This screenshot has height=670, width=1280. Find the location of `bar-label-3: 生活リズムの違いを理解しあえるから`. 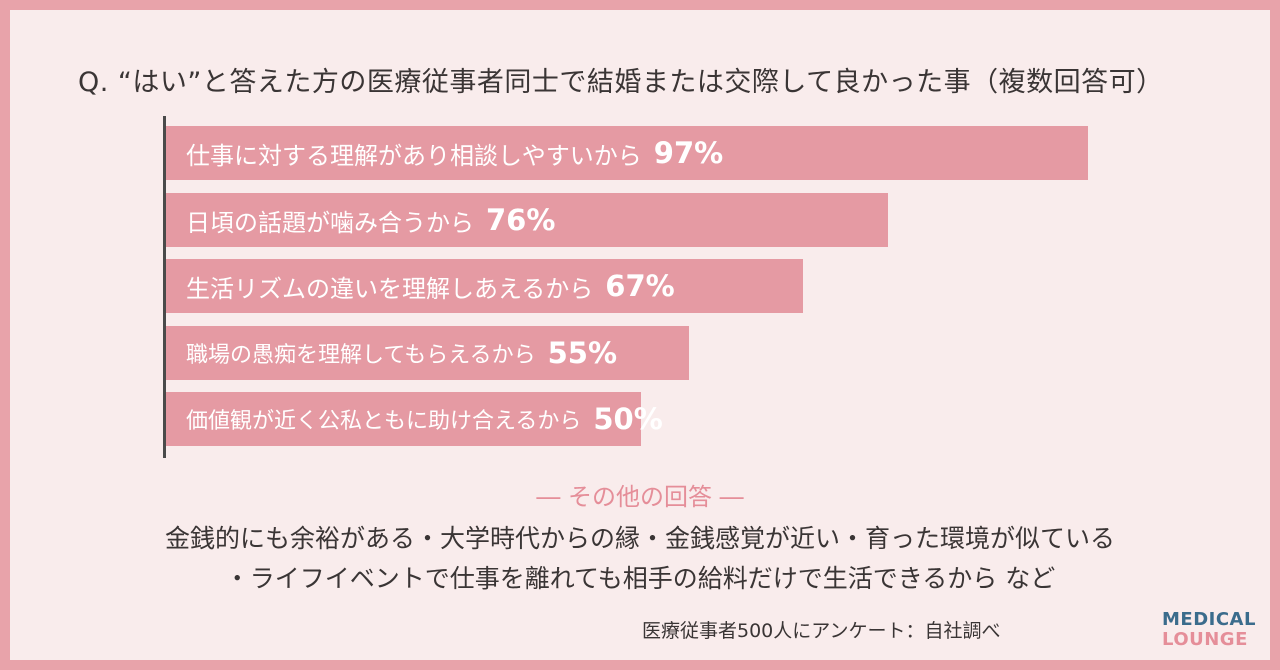

bar-label-3: 生活リズムの違いを理解しあえるから is located at coordinates (390, 288).